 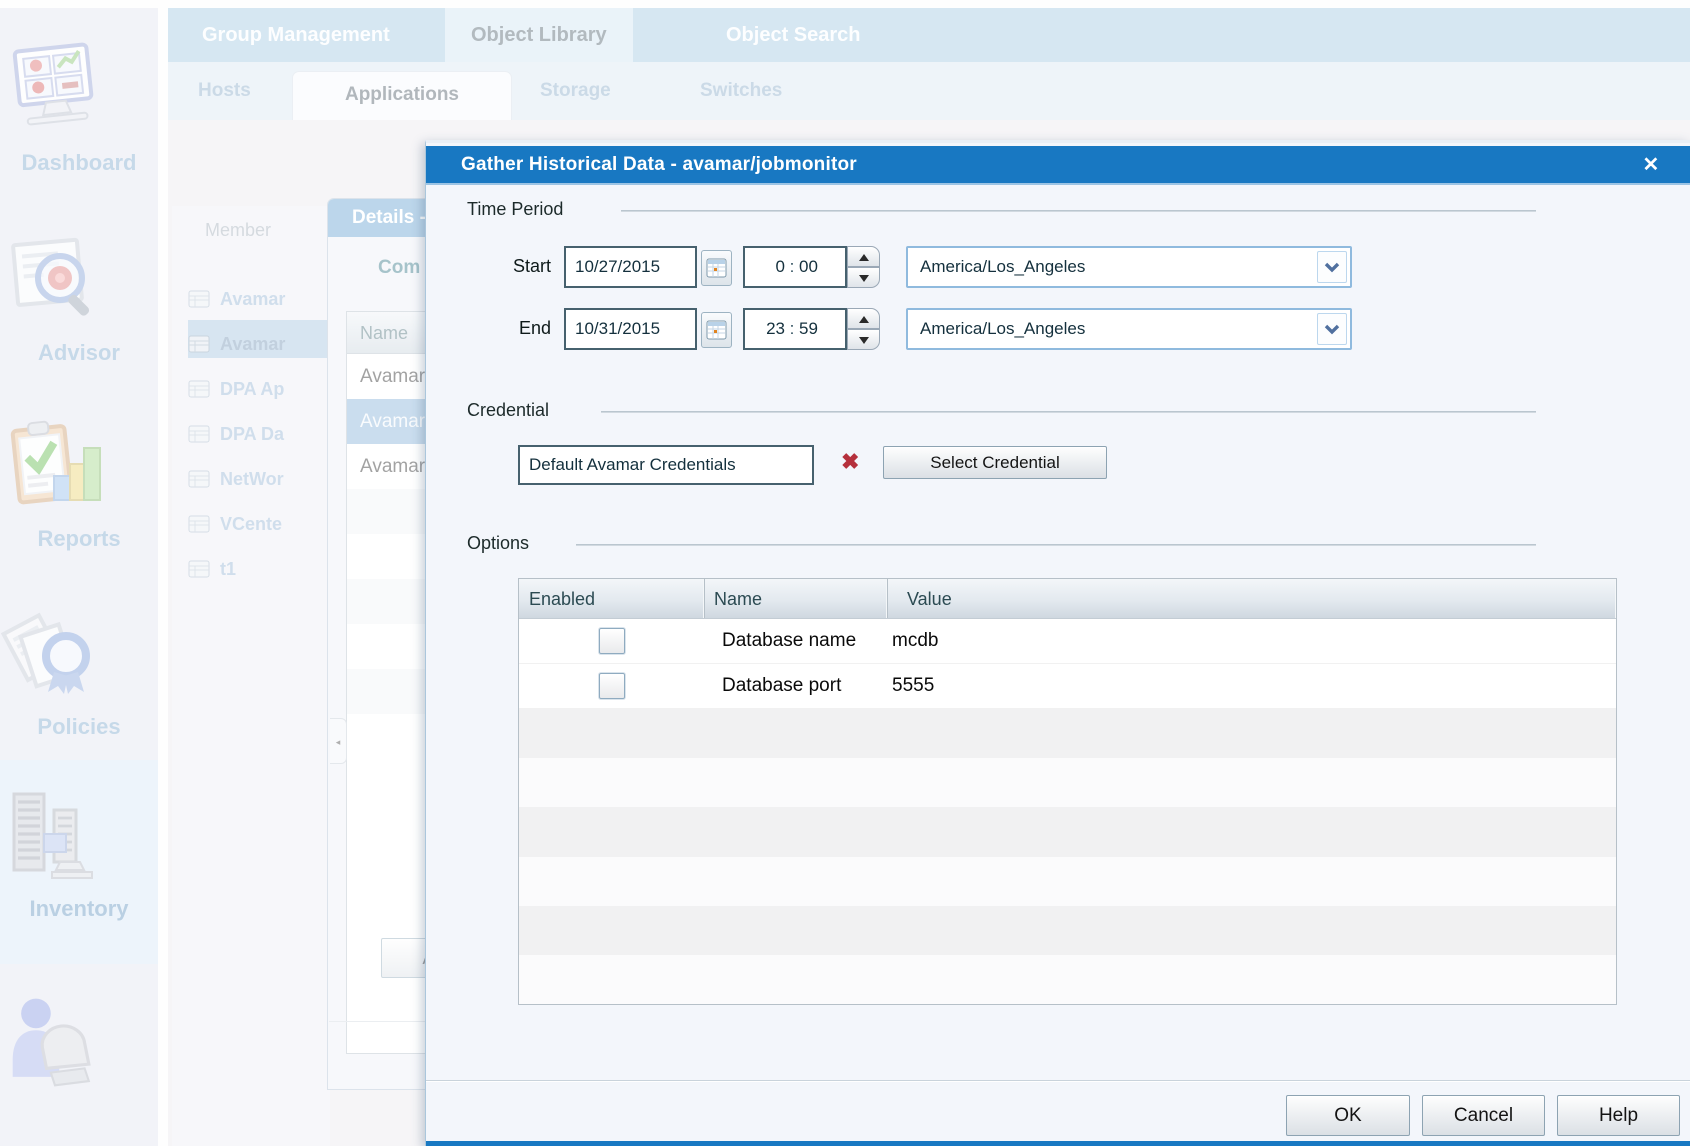 I want to click on dialog-bottom-border, so click(x=1058, y=1143).